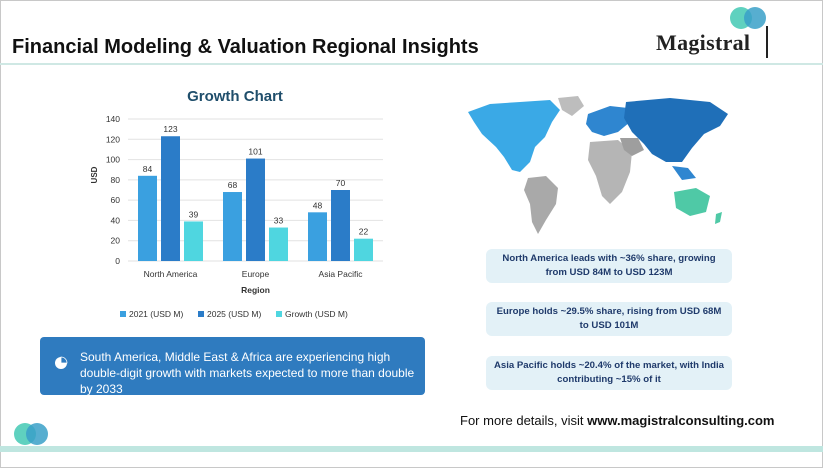  I want to click on footer-link: www.magistralconsulting.com, so click(681, 420).